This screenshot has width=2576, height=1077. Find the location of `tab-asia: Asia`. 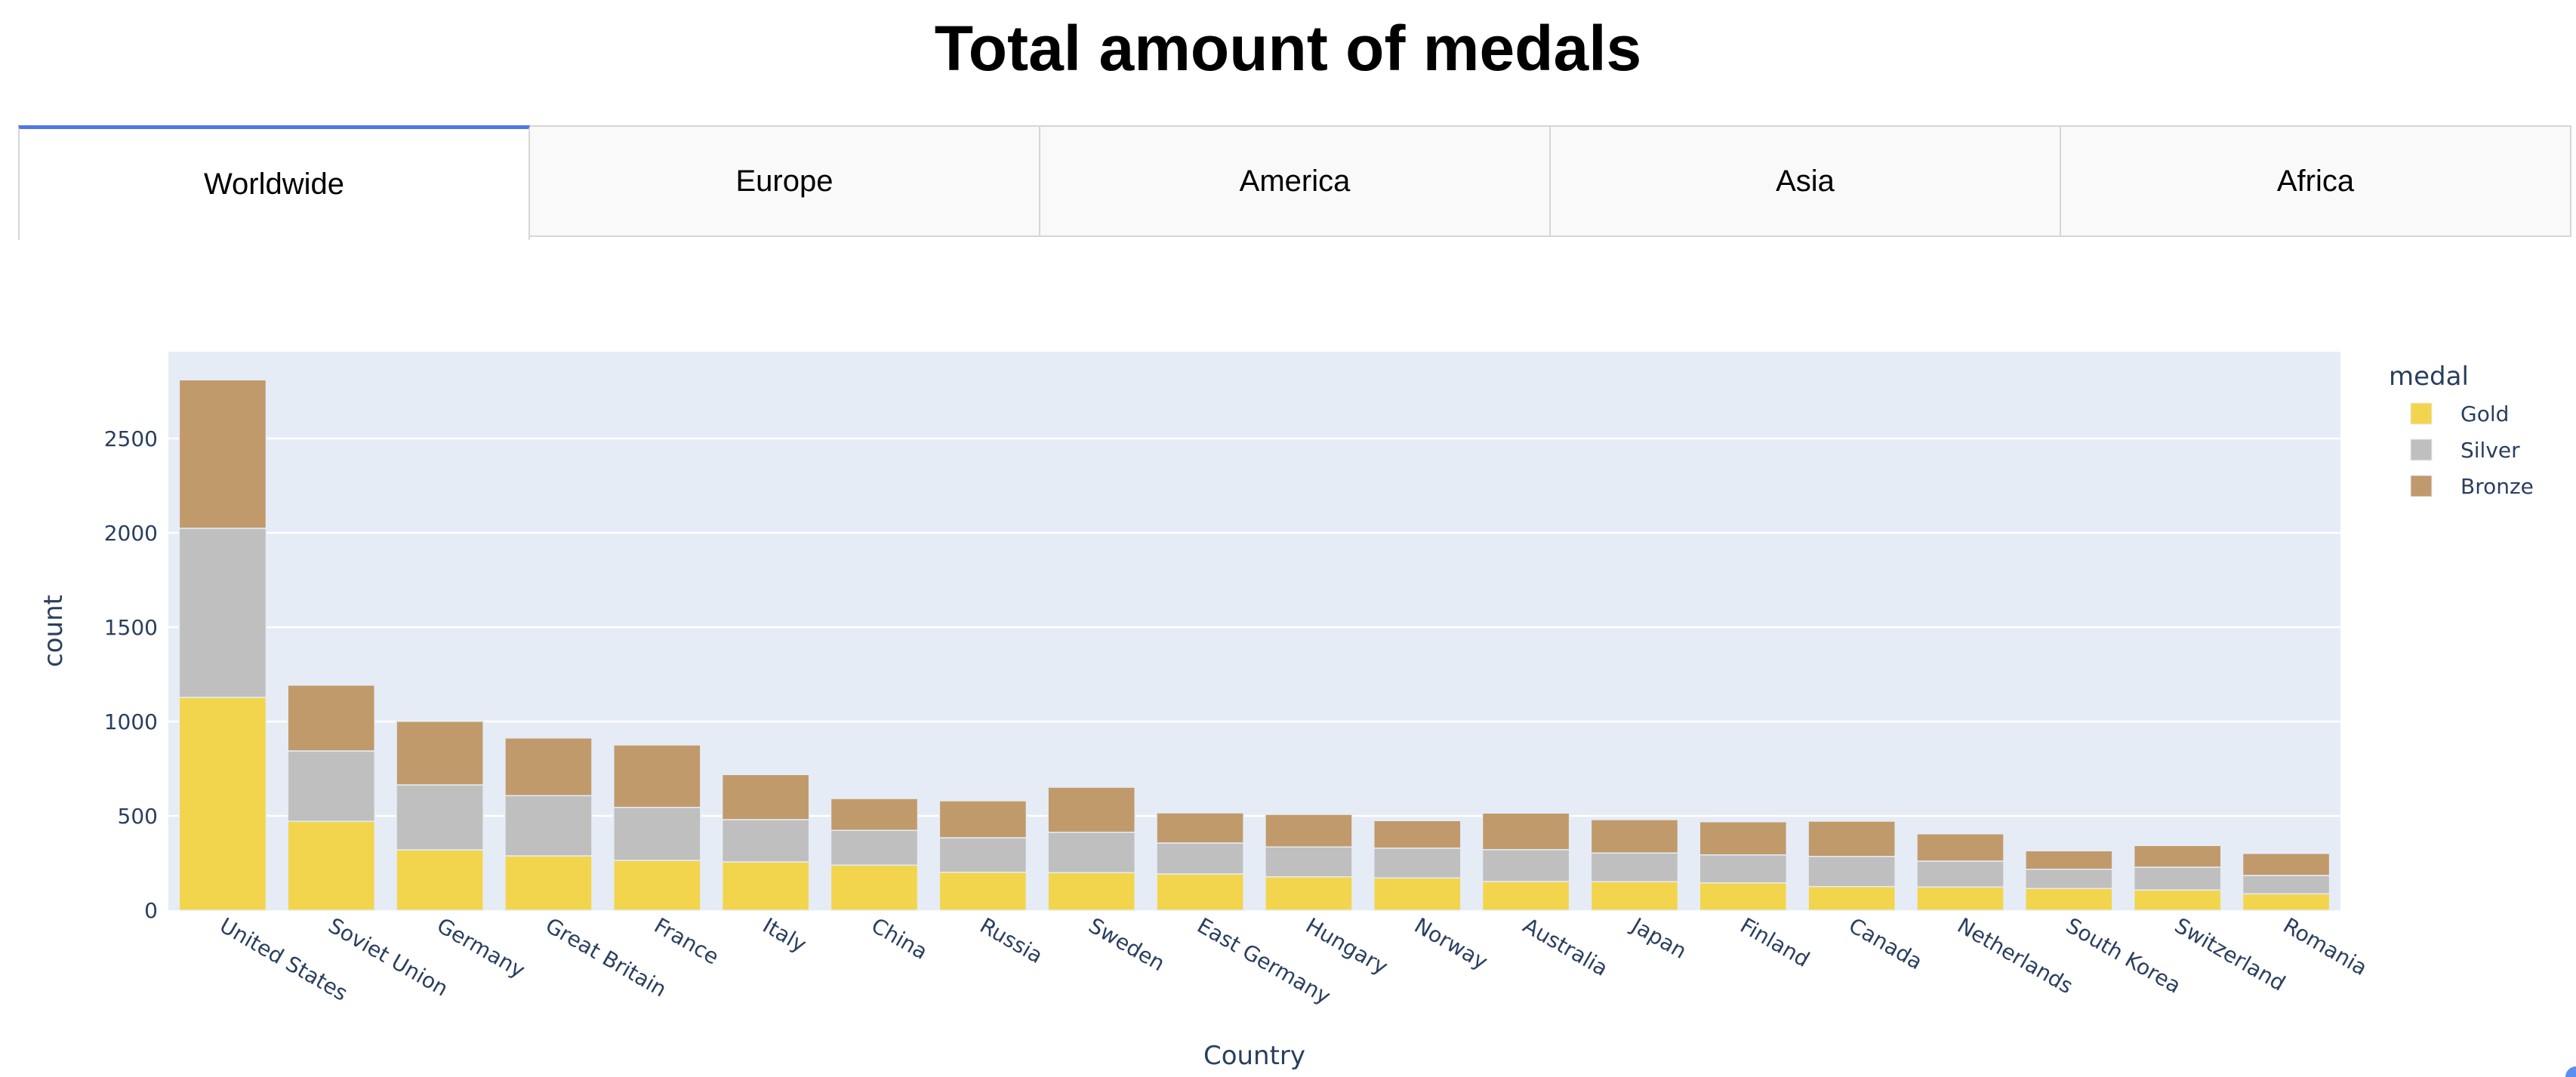

tab-asia: Asia is located at coordinates (1806, 181).